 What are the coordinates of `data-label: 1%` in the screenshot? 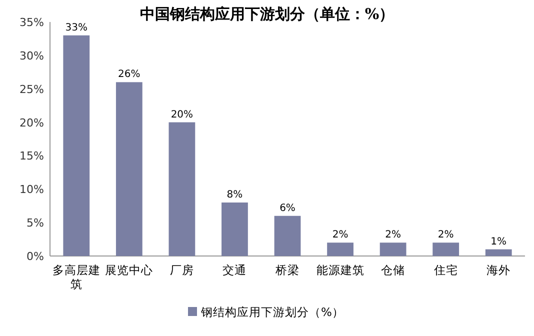 It's located at (498, 242).